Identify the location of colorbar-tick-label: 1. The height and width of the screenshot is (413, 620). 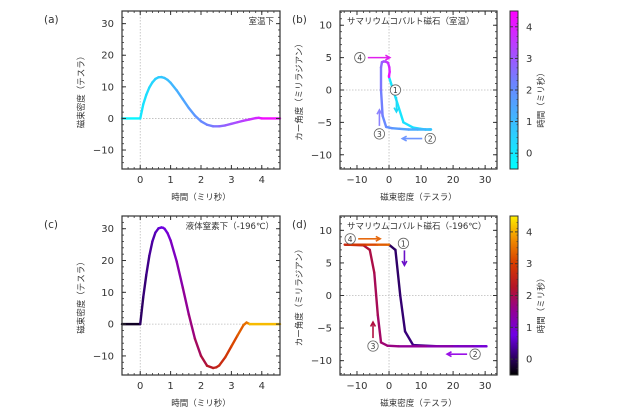
(529, 122).